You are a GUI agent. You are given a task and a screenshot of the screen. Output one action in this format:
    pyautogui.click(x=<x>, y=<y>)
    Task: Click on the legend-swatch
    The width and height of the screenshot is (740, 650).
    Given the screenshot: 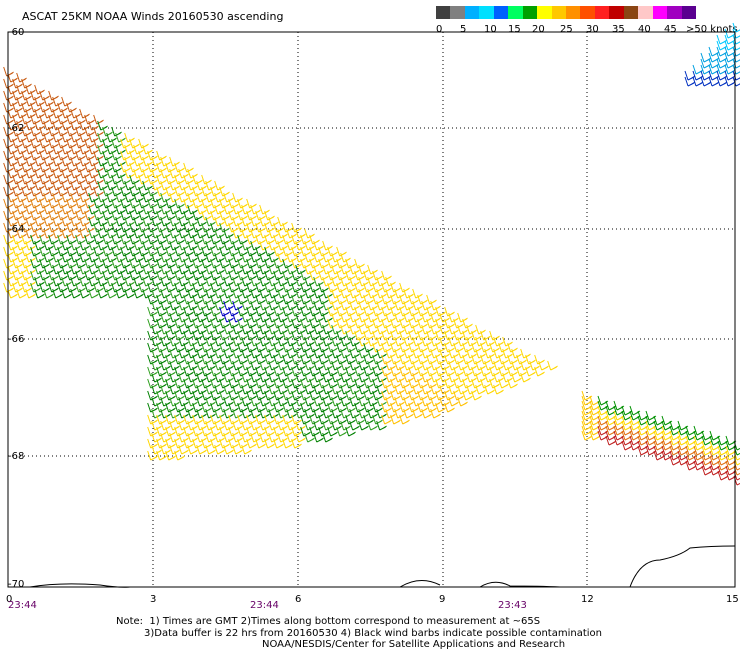 What is the action you would take?
    pyautogui.click(x=573, y=12)
    